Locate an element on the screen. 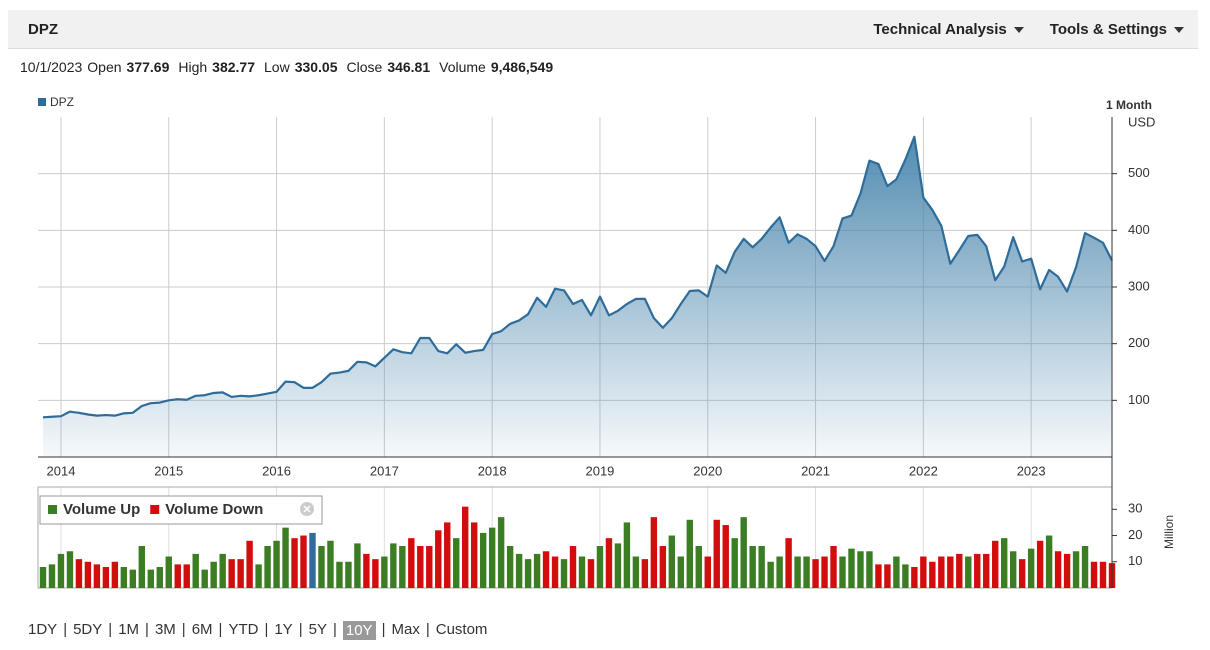 The width and height of the screenshot is (1210, 650). range-option: 10Y is located at coordinates (359, 630).